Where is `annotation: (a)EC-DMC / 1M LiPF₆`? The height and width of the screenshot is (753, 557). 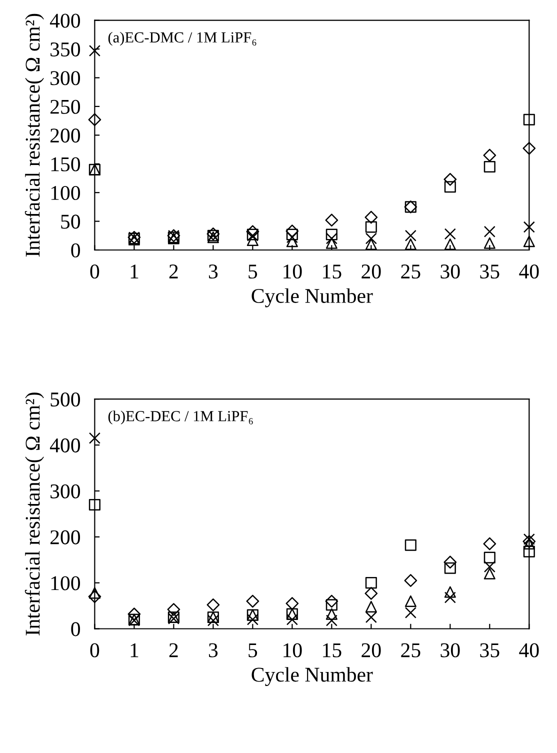 annotation: (a)EC-DMC / 1M LiPF₆ is located at coordinates (182, 39).